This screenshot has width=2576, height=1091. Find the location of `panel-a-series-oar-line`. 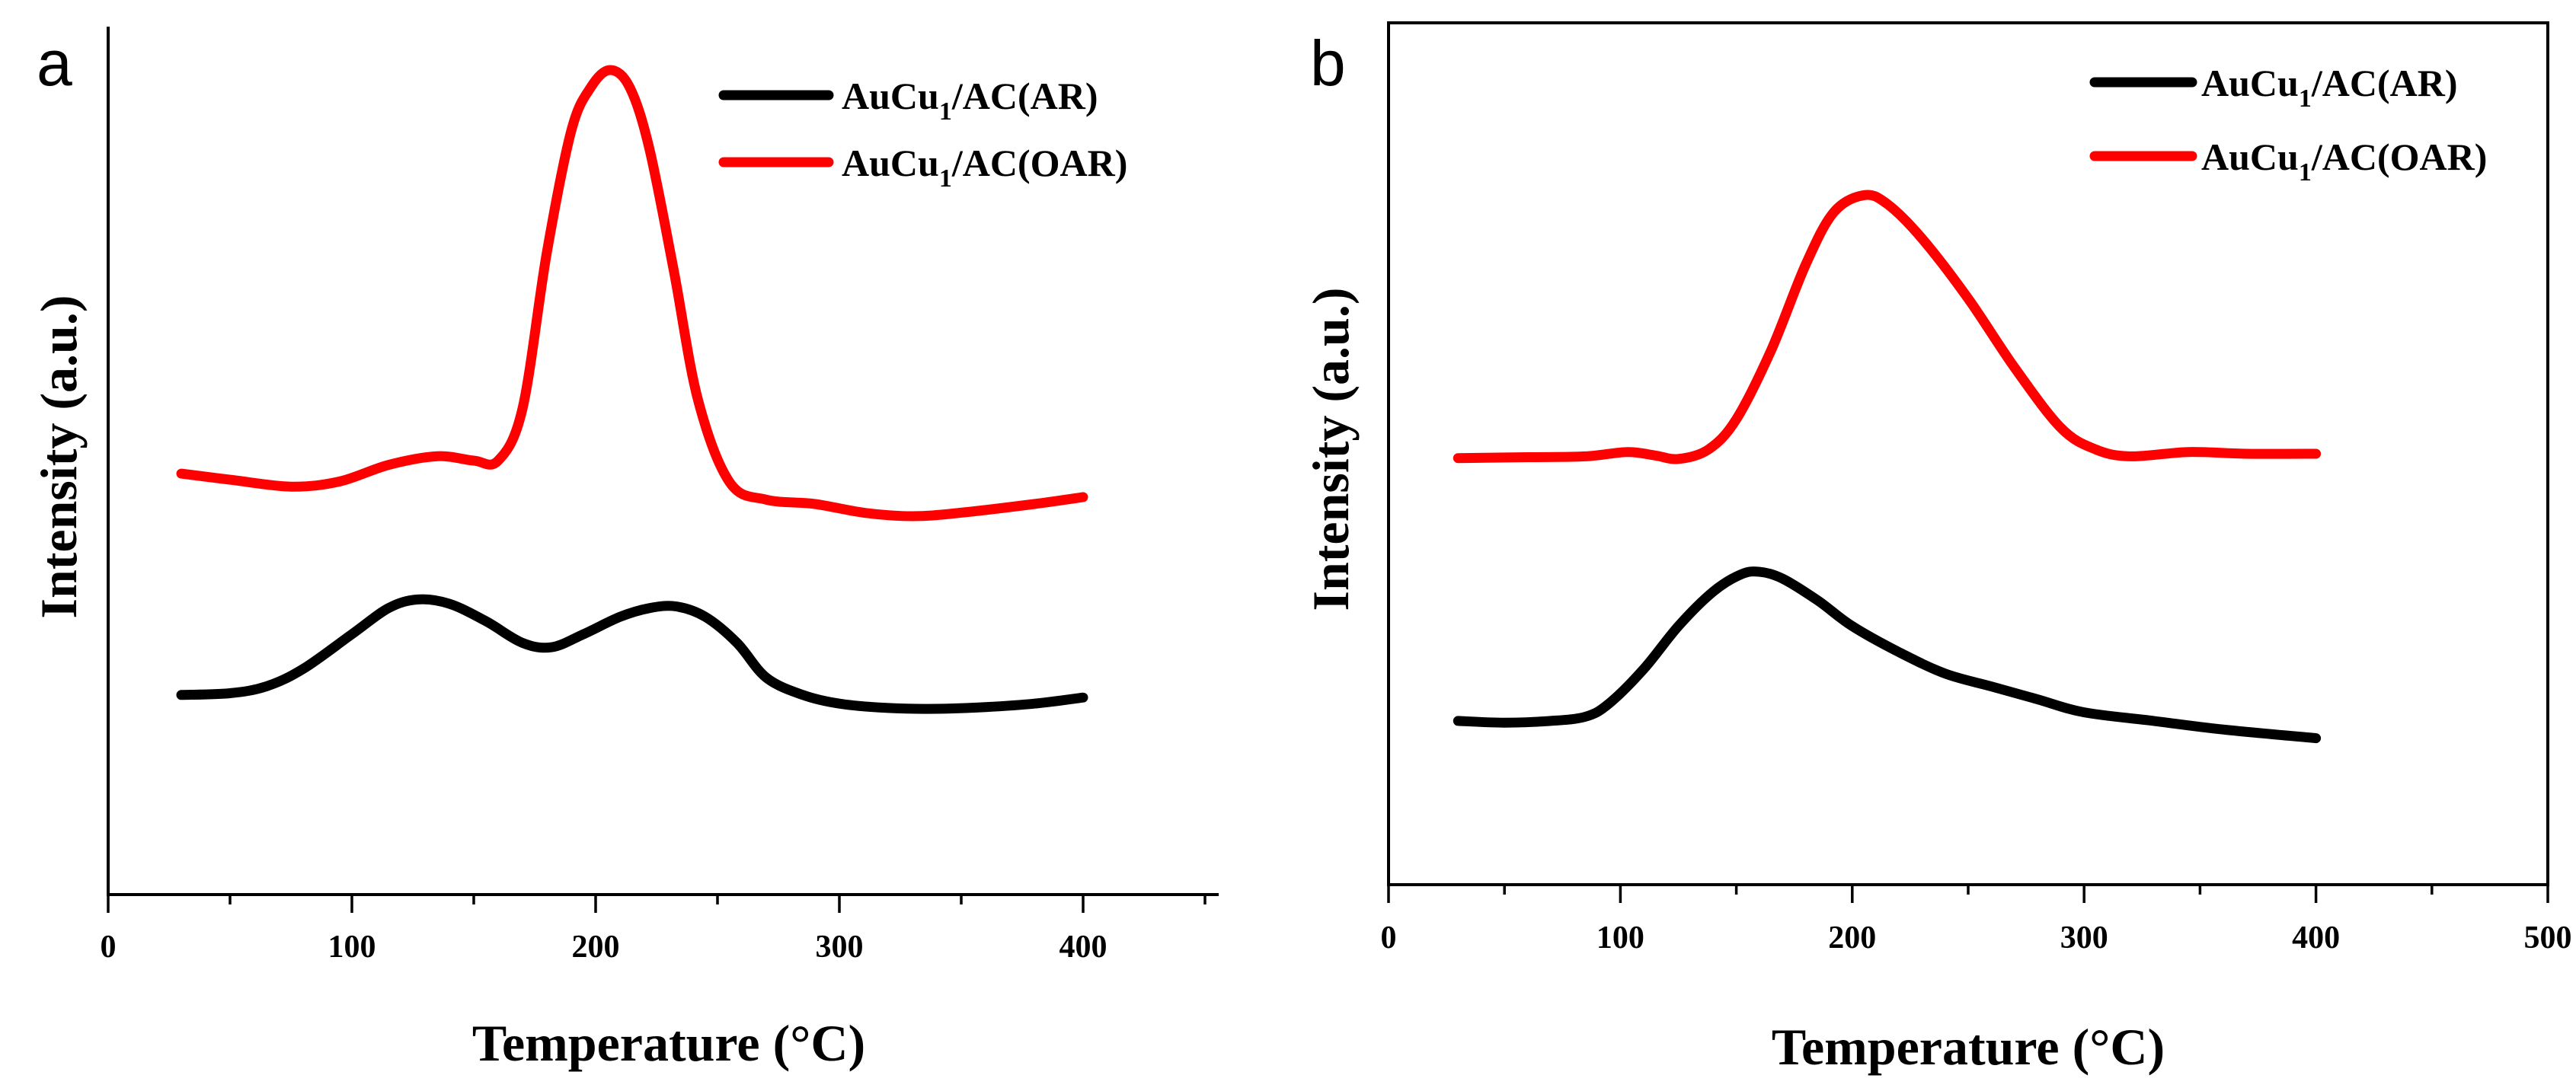

panel-a-series-oar-line is located at coordinates (632, 293).